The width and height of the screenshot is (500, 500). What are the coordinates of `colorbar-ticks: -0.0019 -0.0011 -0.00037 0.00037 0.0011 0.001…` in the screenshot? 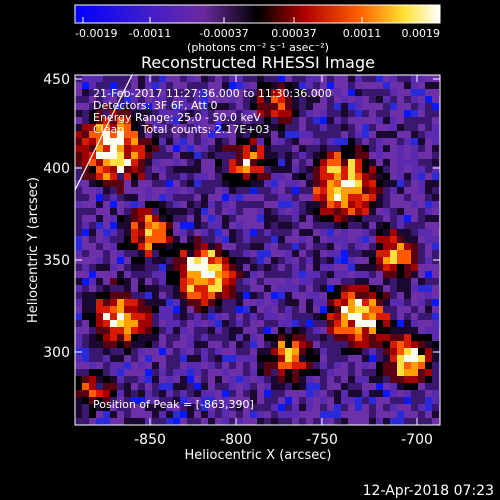 It's located at (258, 28).